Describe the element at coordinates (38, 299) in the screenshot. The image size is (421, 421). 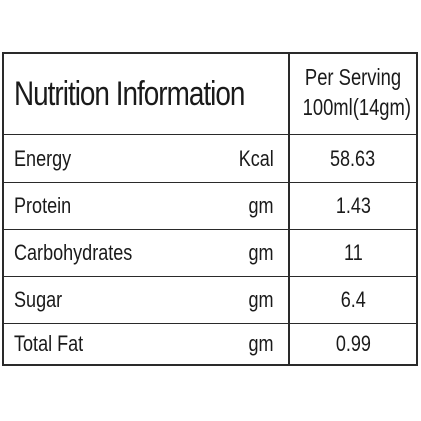
I see `nutrient-name: Sugar` at that location.